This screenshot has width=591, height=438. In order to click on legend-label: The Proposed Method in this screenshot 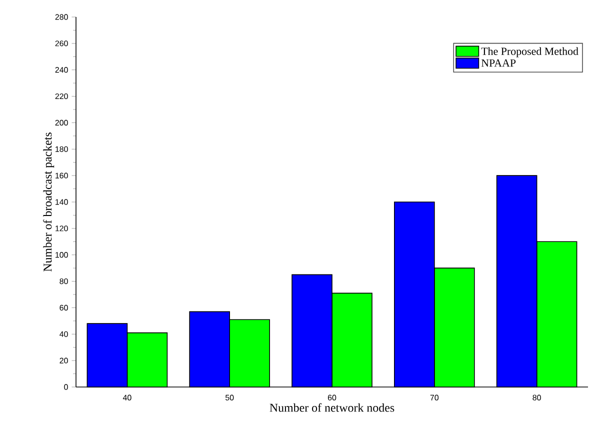, I will do `click(529, 52)`.